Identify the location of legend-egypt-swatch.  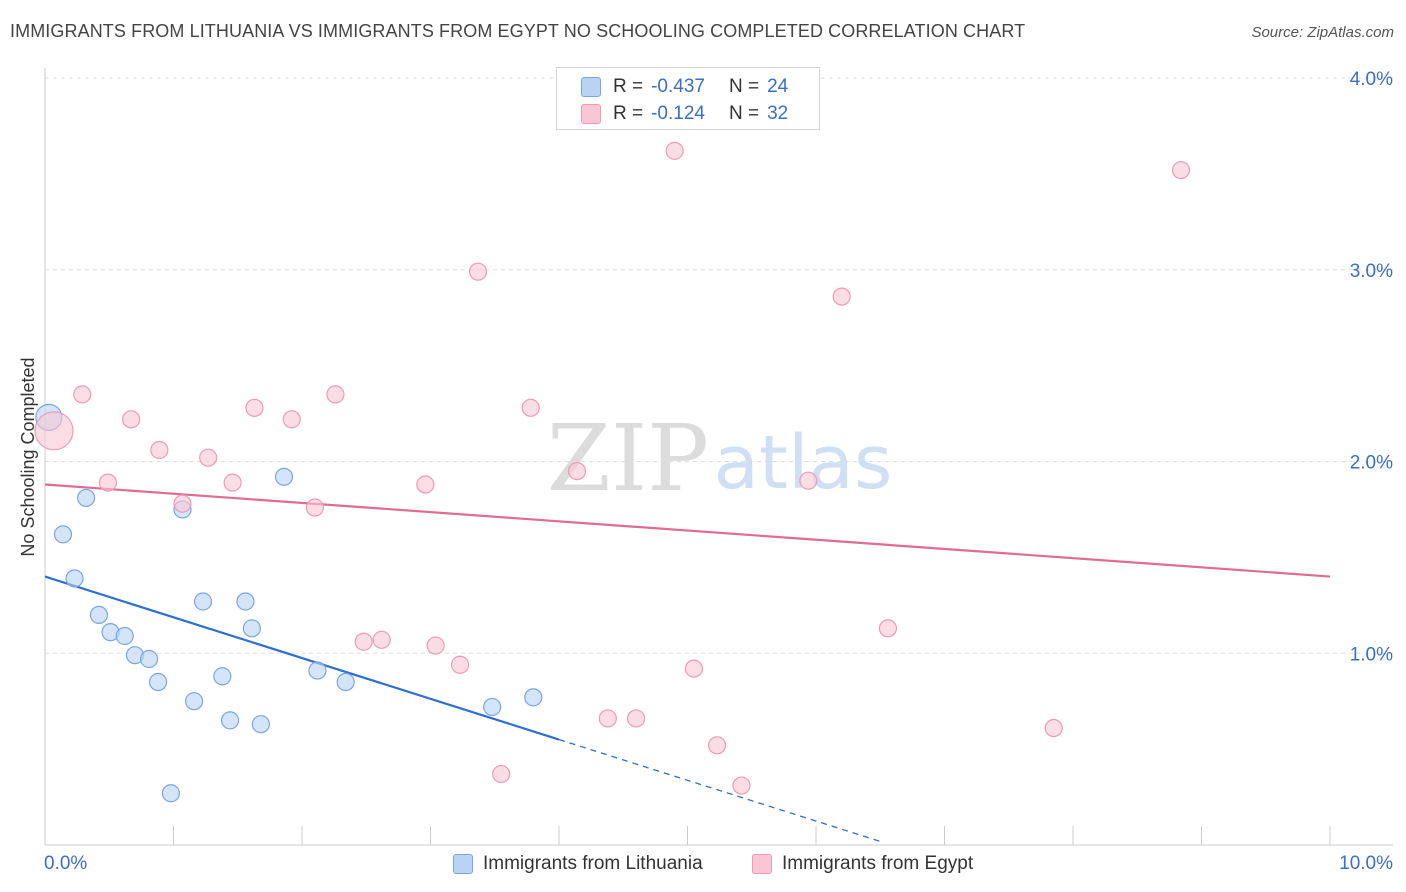
(762, 864).